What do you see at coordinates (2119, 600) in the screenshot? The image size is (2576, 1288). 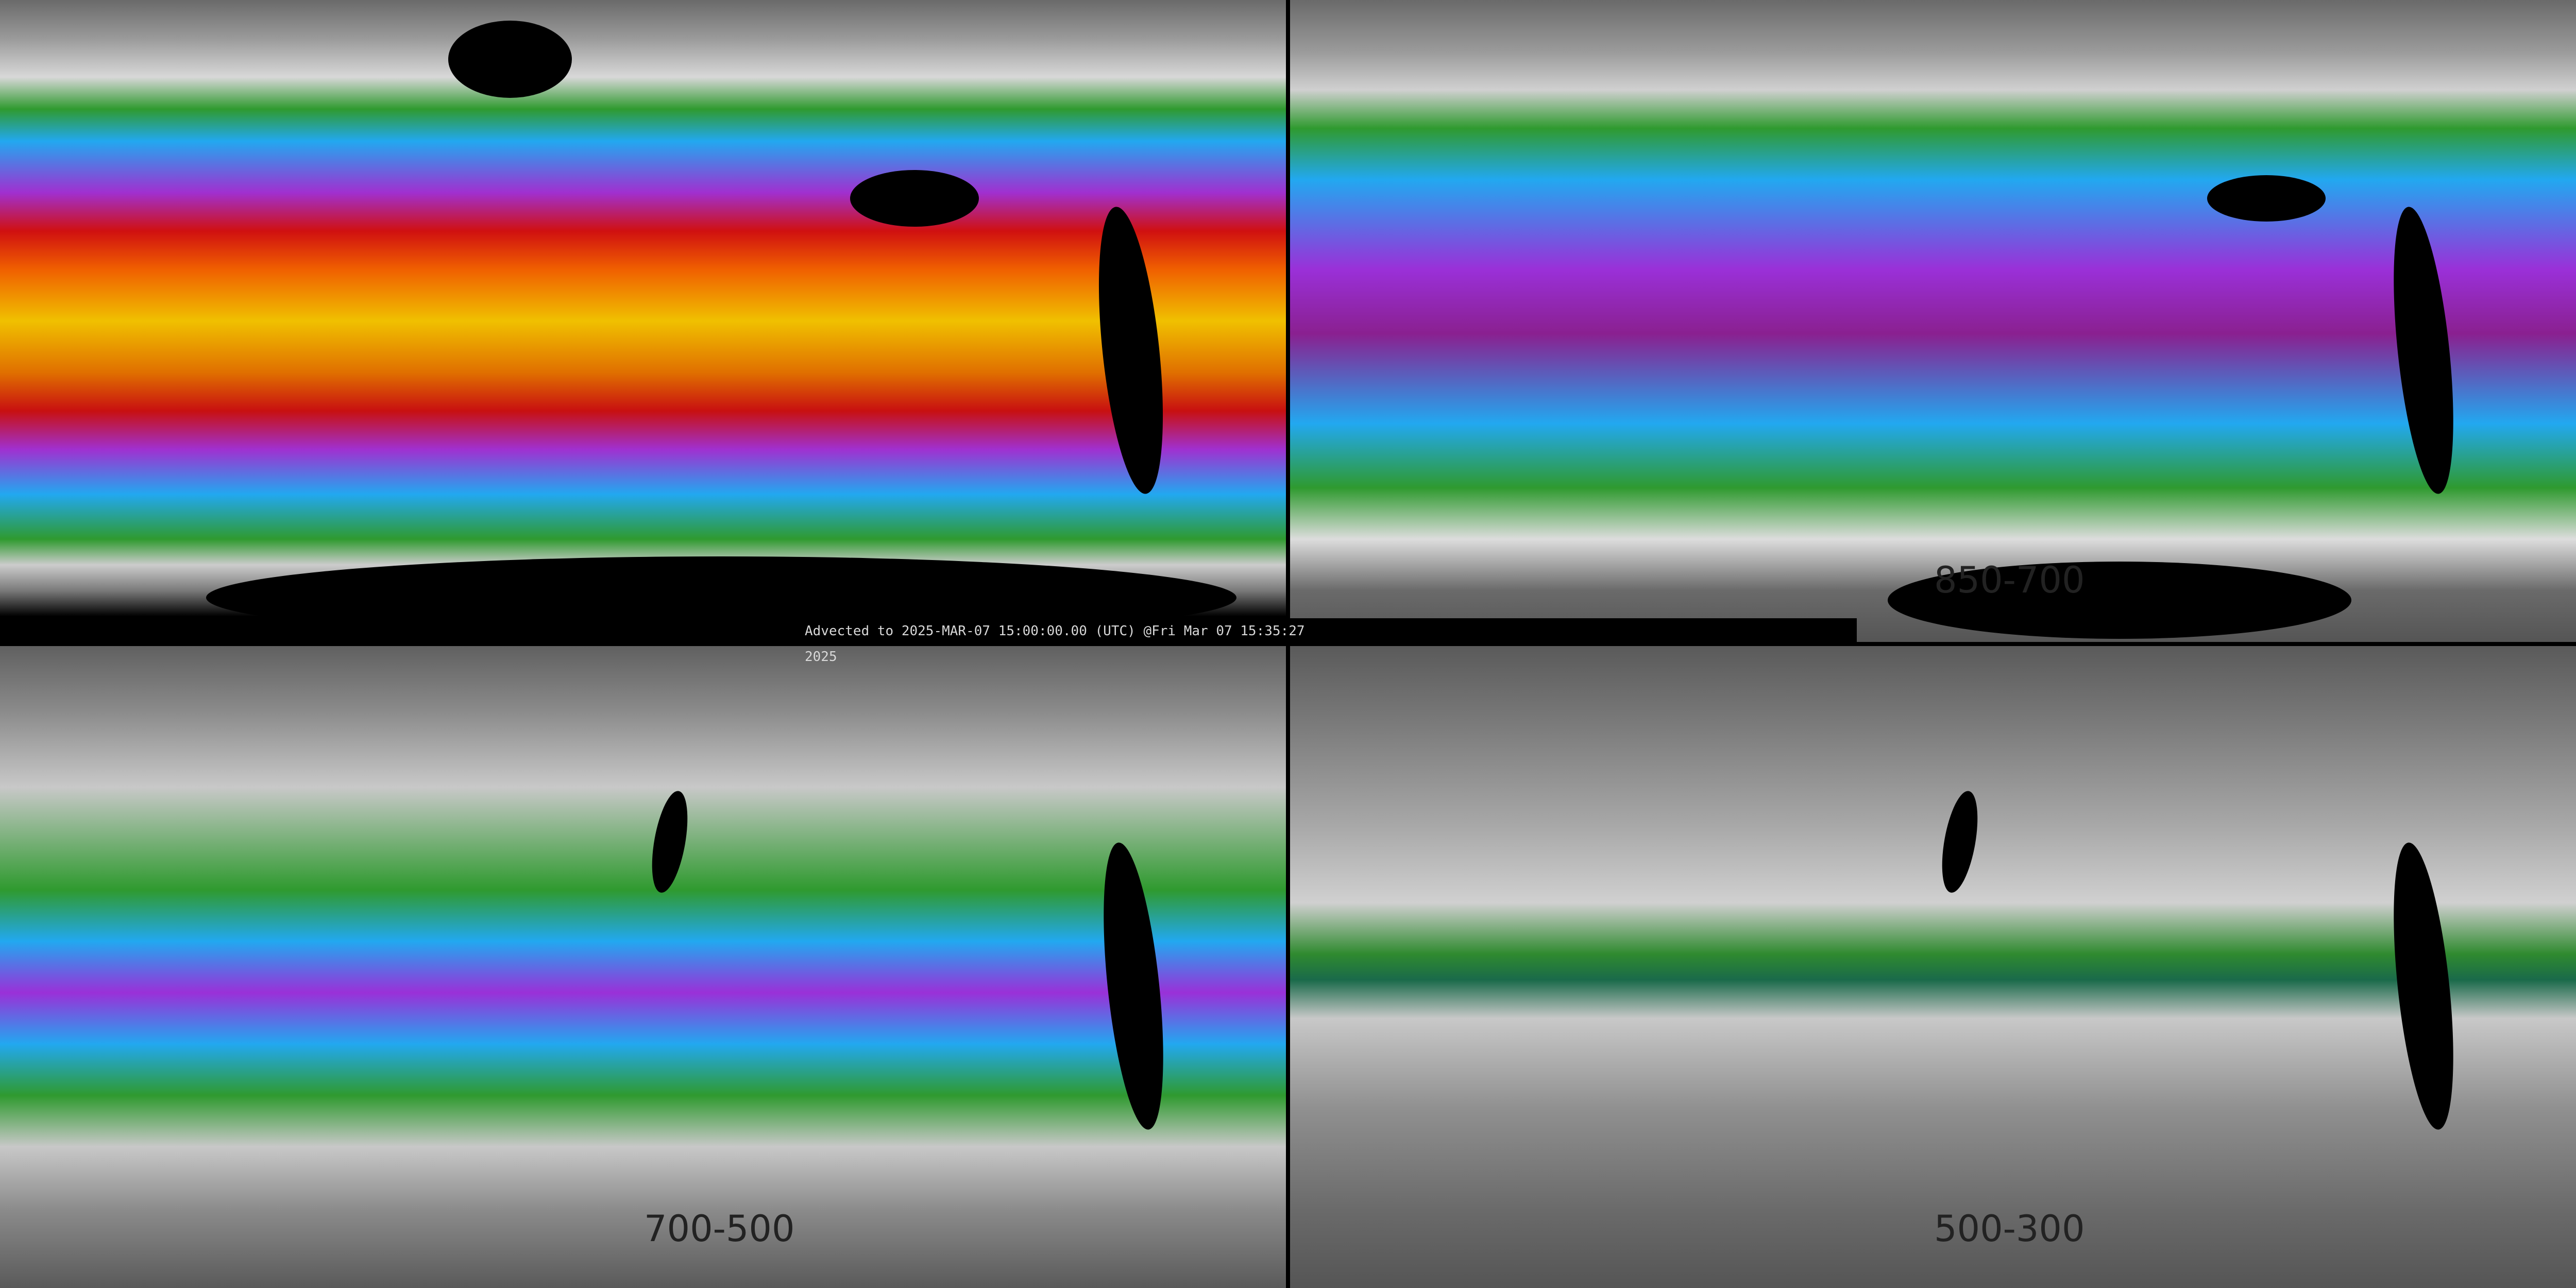 I see `antarctica-mask` at bounding box center [2119, 600].